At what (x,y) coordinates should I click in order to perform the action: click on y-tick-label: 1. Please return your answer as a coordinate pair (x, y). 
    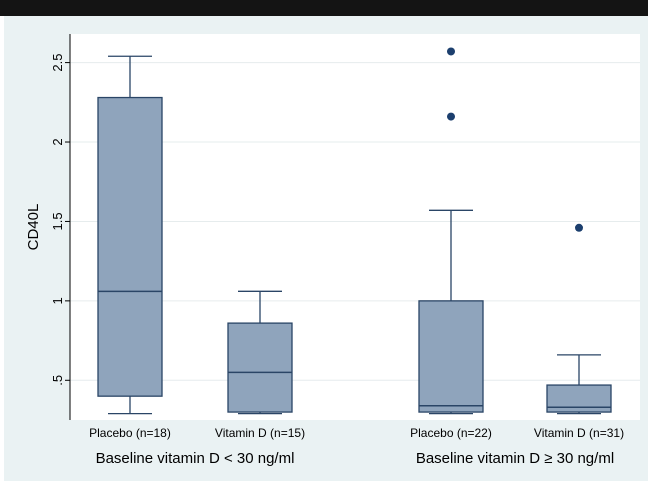
    Looking at the image, I should click on (57, 300).